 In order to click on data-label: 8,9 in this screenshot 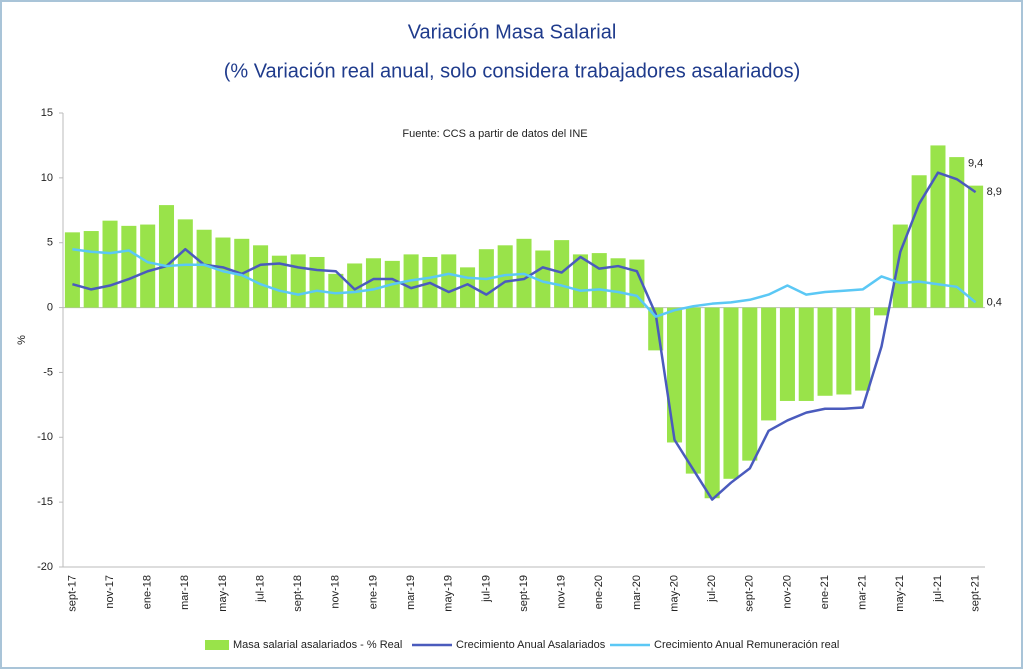, I will do `click(994, 192)`.